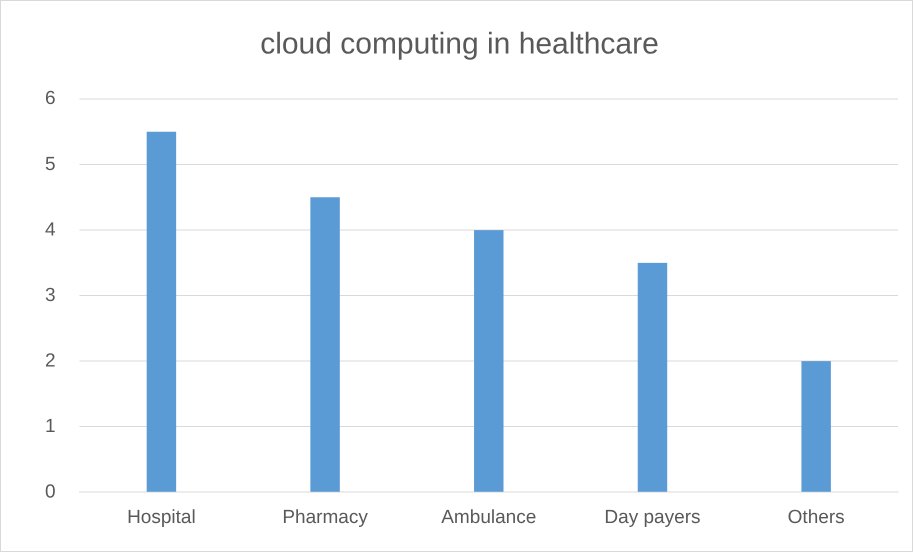 The image size is (913, 552). Describe the element at coordinates (50, 361) in the screenshot. I see `y-tick-label: 2` at that location.